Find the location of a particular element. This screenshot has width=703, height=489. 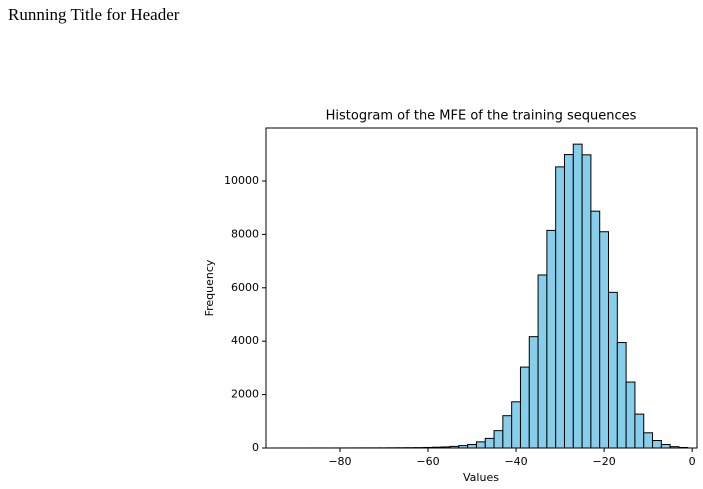

y-tick-label: 10000 is located at coordinates (241, 180).